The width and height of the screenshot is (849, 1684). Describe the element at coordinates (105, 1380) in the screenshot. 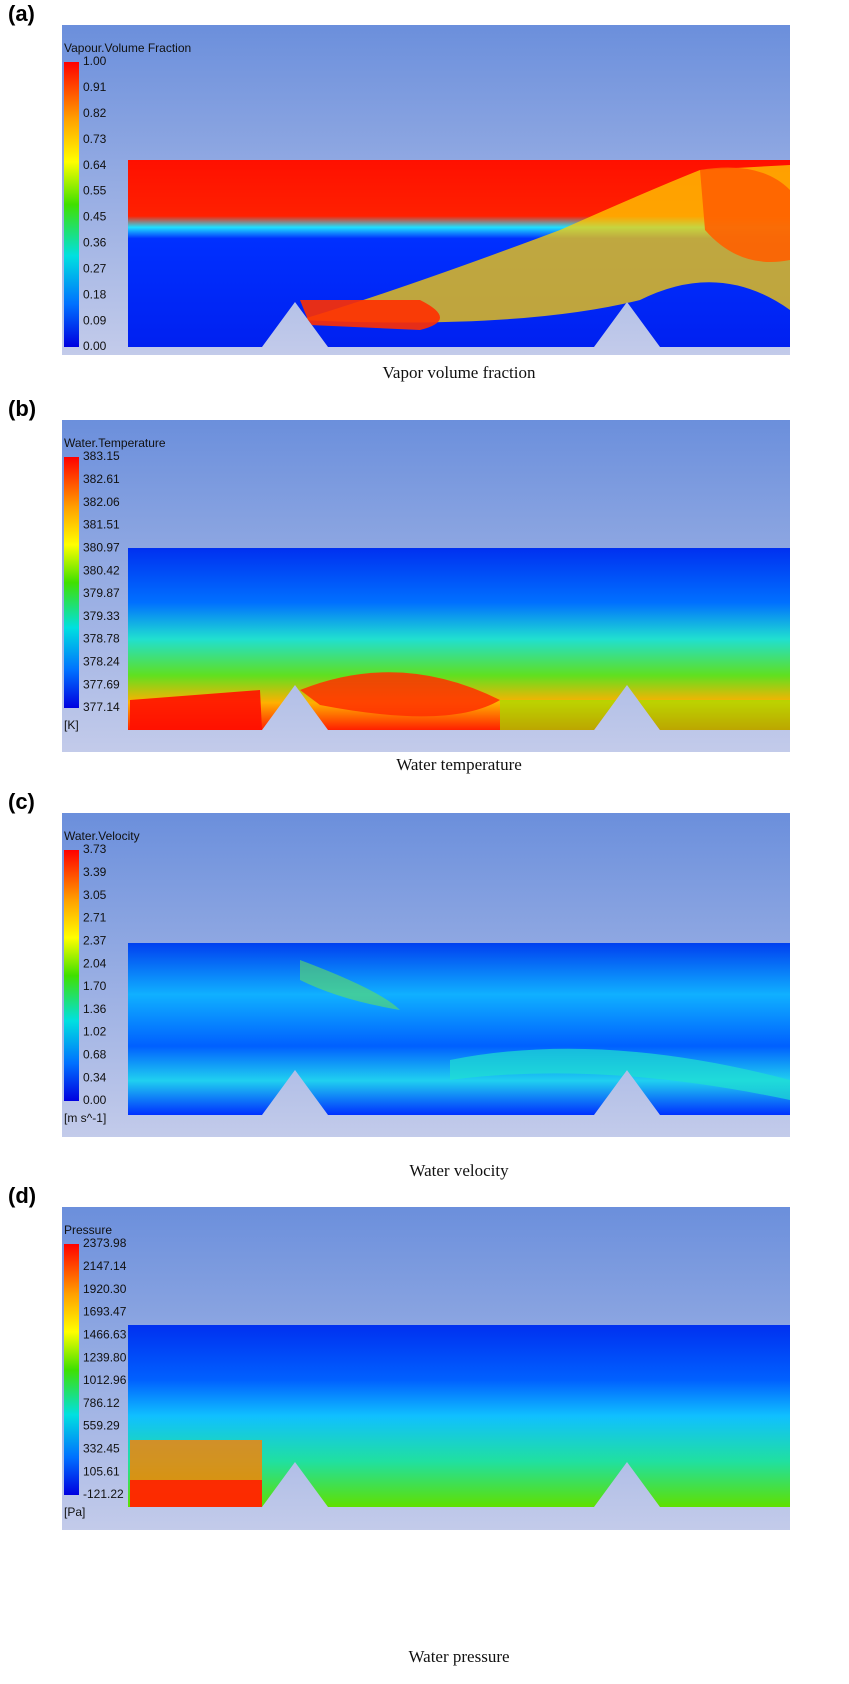

I see `legend-tick-label: 1012.96` at that location.